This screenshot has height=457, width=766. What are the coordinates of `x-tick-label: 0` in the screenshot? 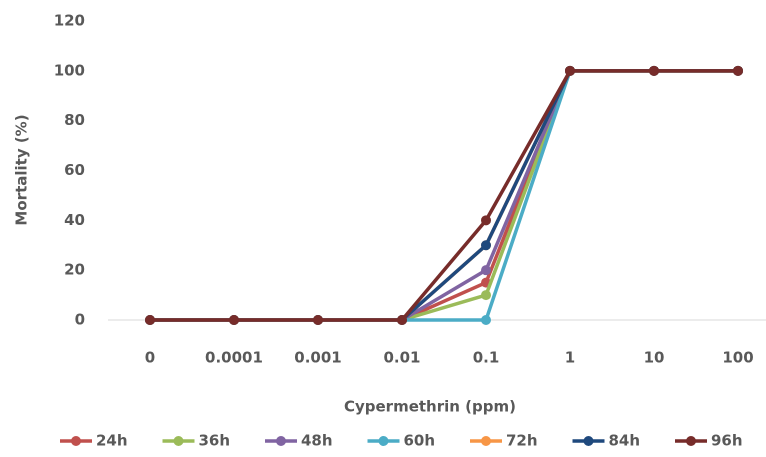 It's located at (150, 358).